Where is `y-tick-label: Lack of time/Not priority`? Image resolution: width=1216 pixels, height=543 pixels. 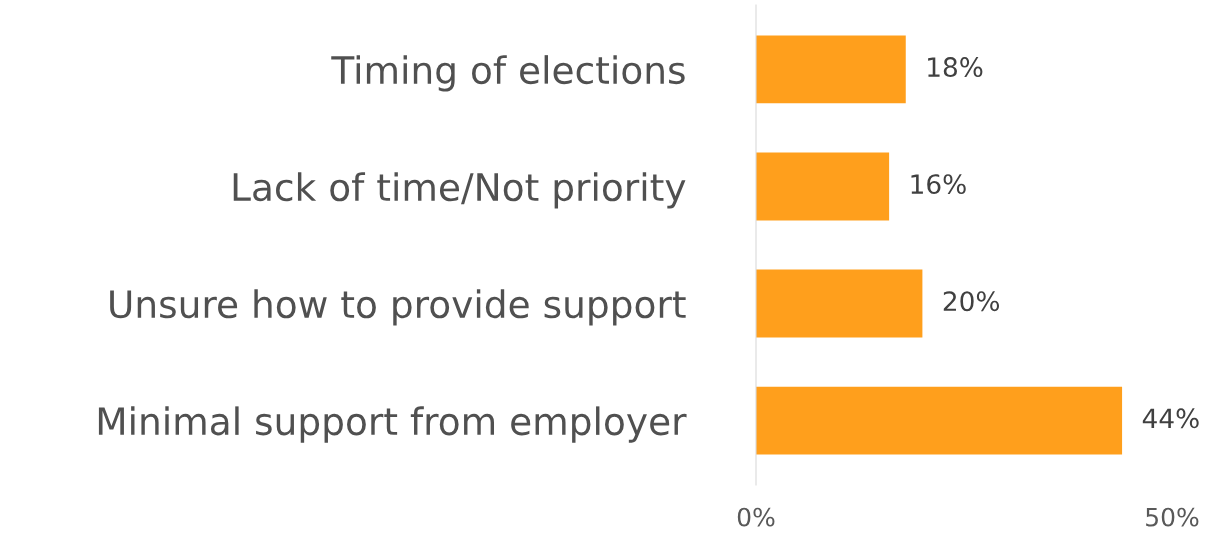
y-tick-label: Lack of time/Not priority is located at coordinates (459, 190).